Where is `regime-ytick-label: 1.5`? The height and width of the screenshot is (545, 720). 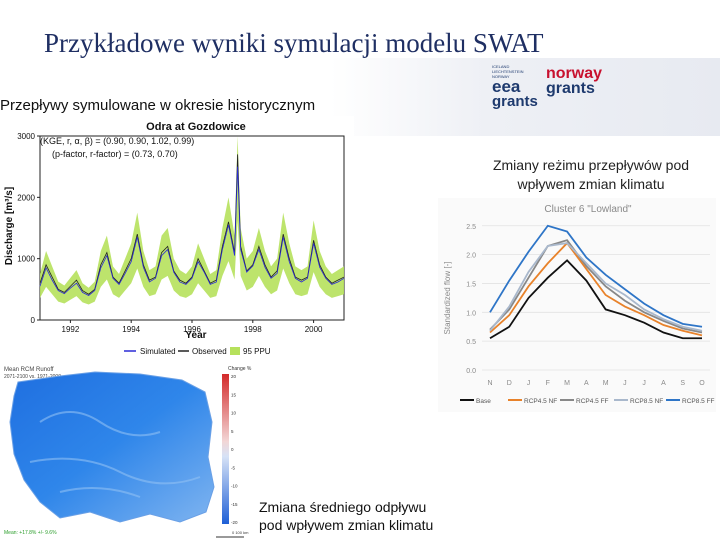 regime-ytick-label: 1.5 is located at coordinates (471, 284).